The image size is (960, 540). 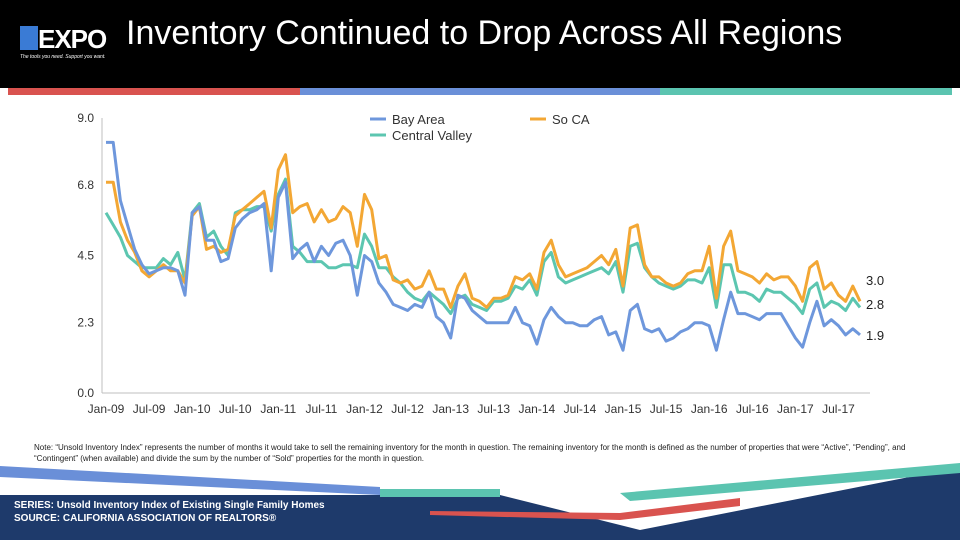 What do you see at coordinates (322, 409) in the screenshot?
I see `x-tick-label: Jul-11` at bounding box center [322, 409].